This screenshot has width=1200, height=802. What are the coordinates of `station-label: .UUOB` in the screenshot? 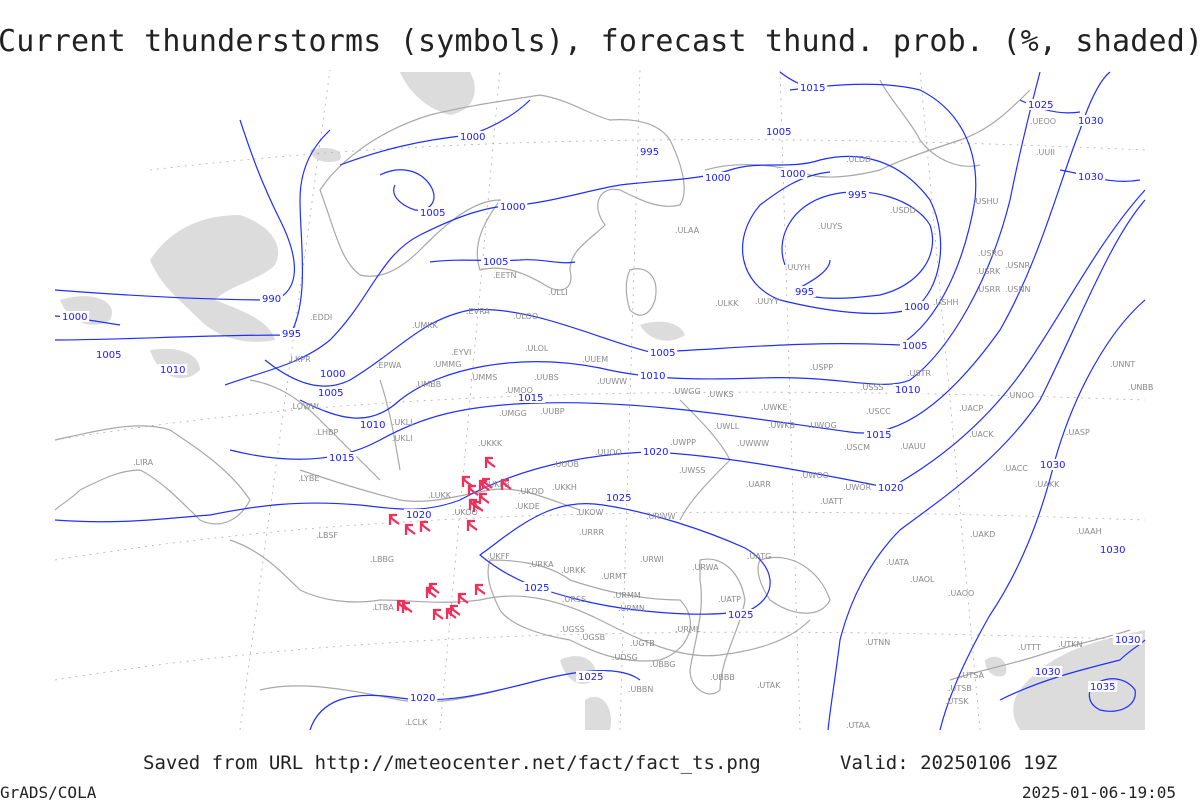 It's located at (566, 464).